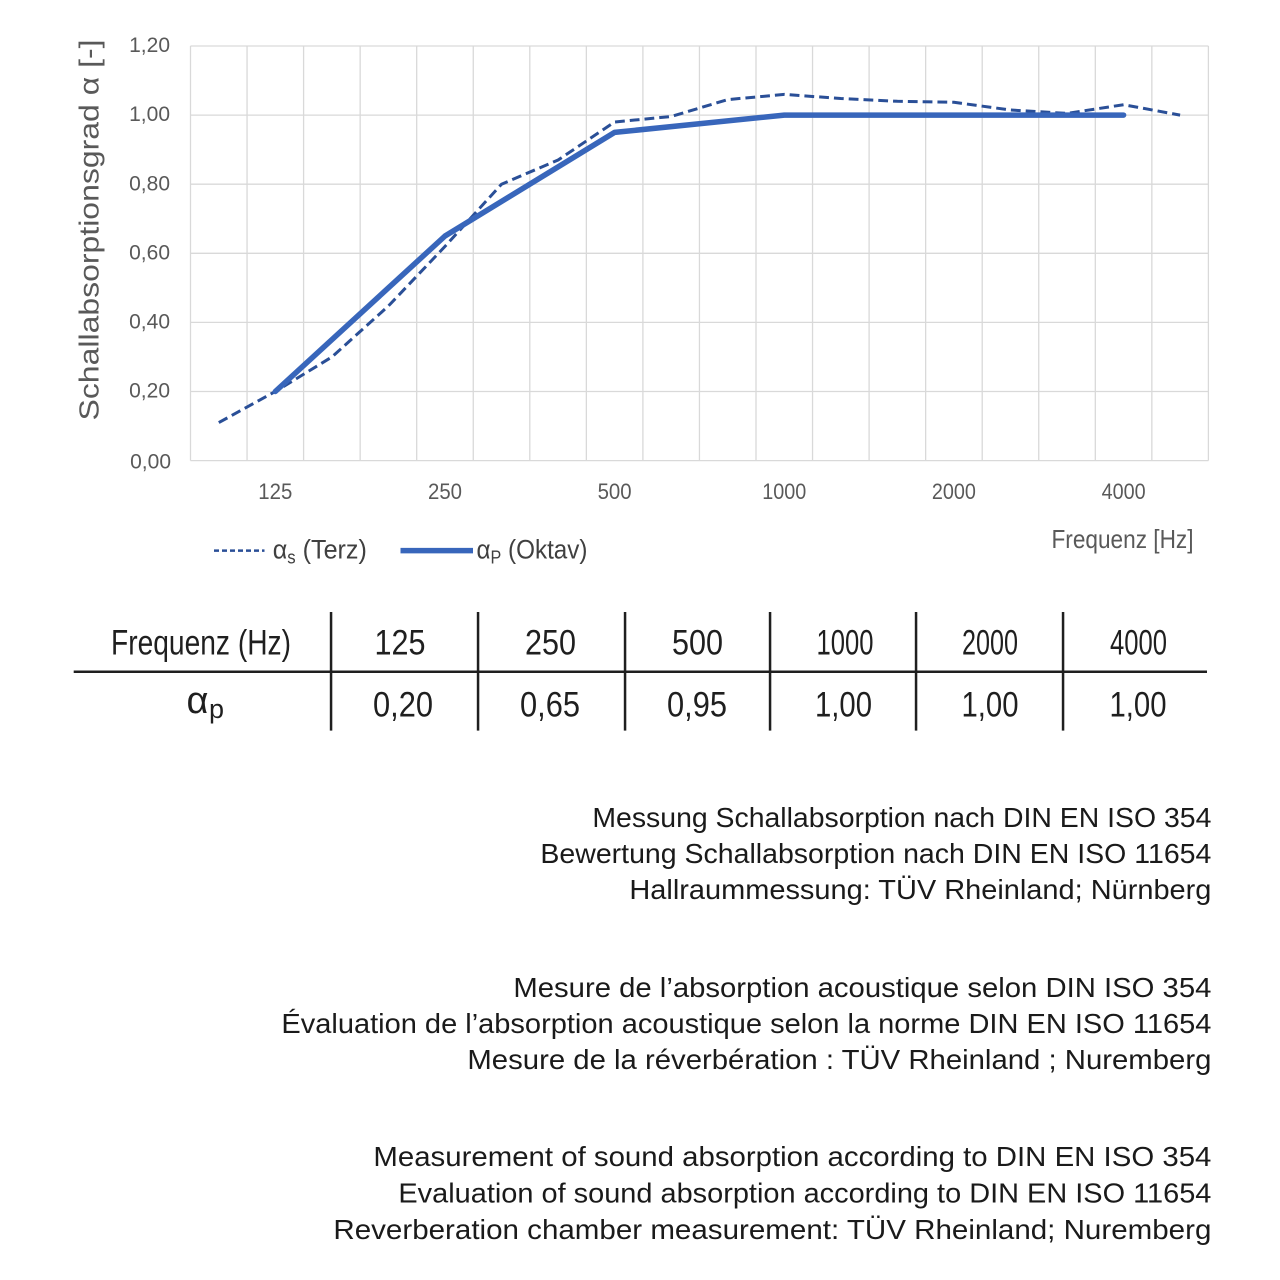 The width and height of the screenshot is (1280, 1280). I want to click on svg-text: αs (Terz), so click(320, 551).